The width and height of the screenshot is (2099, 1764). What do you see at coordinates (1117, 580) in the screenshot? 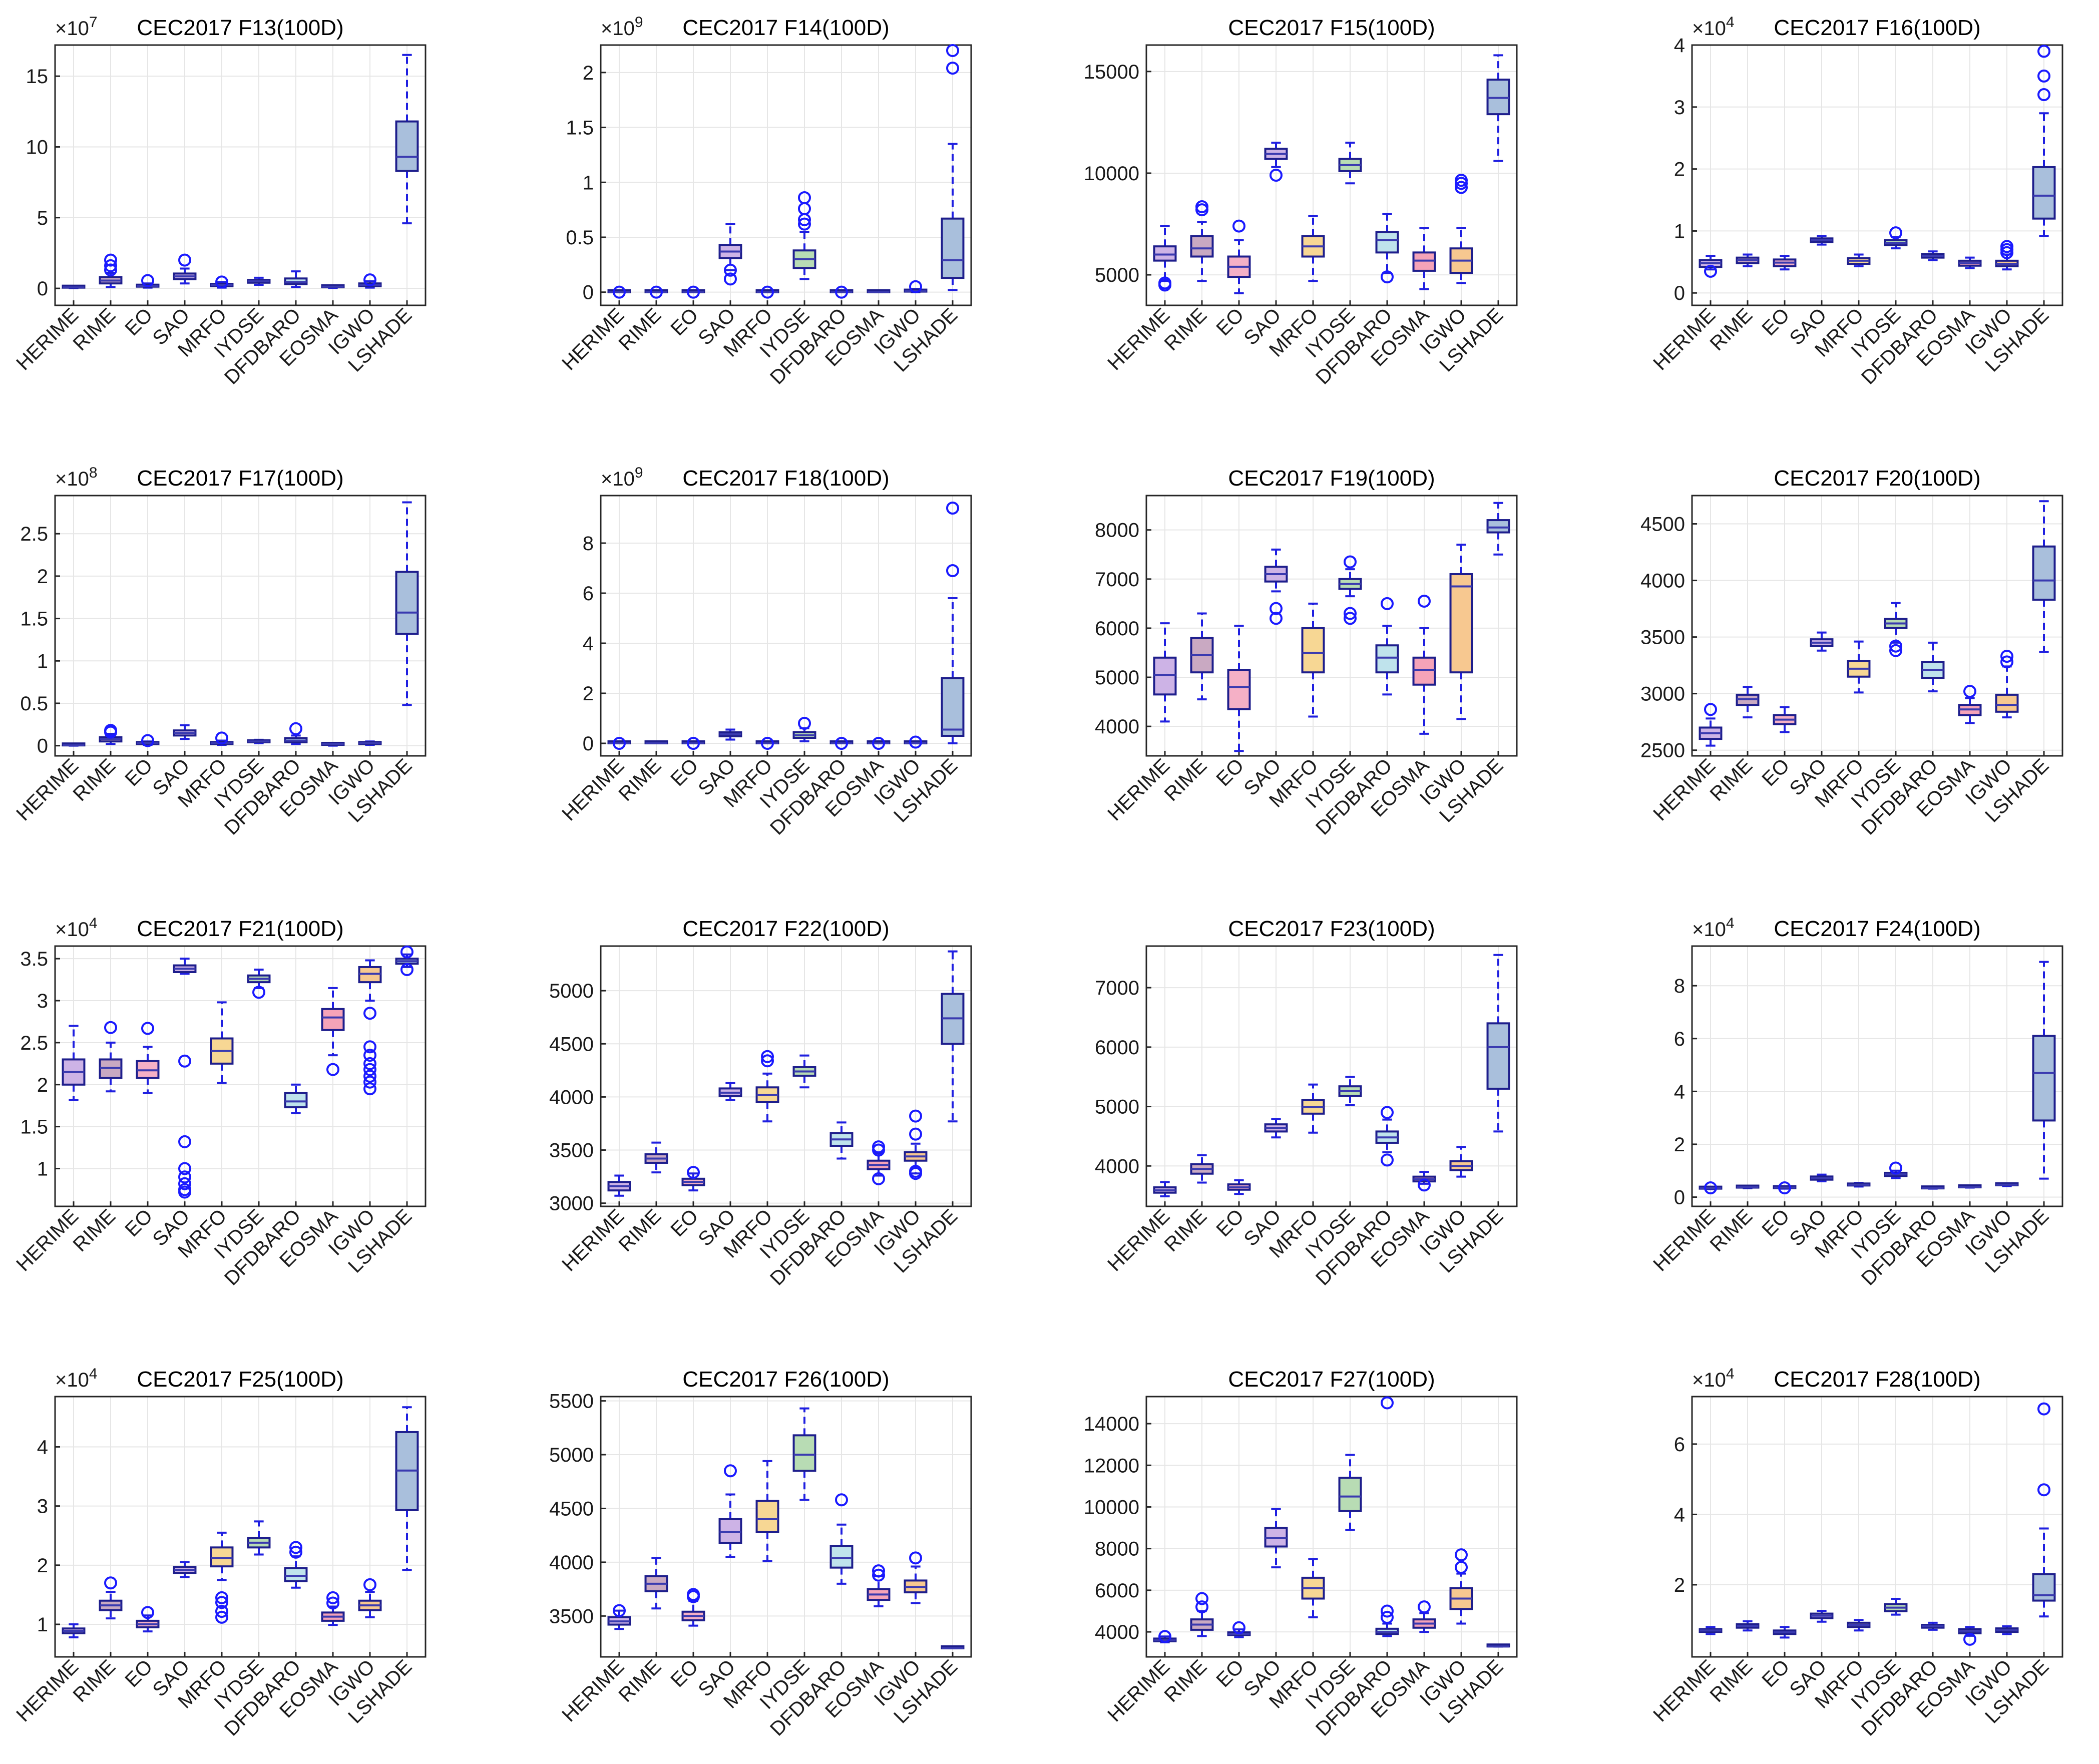
I see `y-tick-label: 7000` at bounding box center [1117, 580].